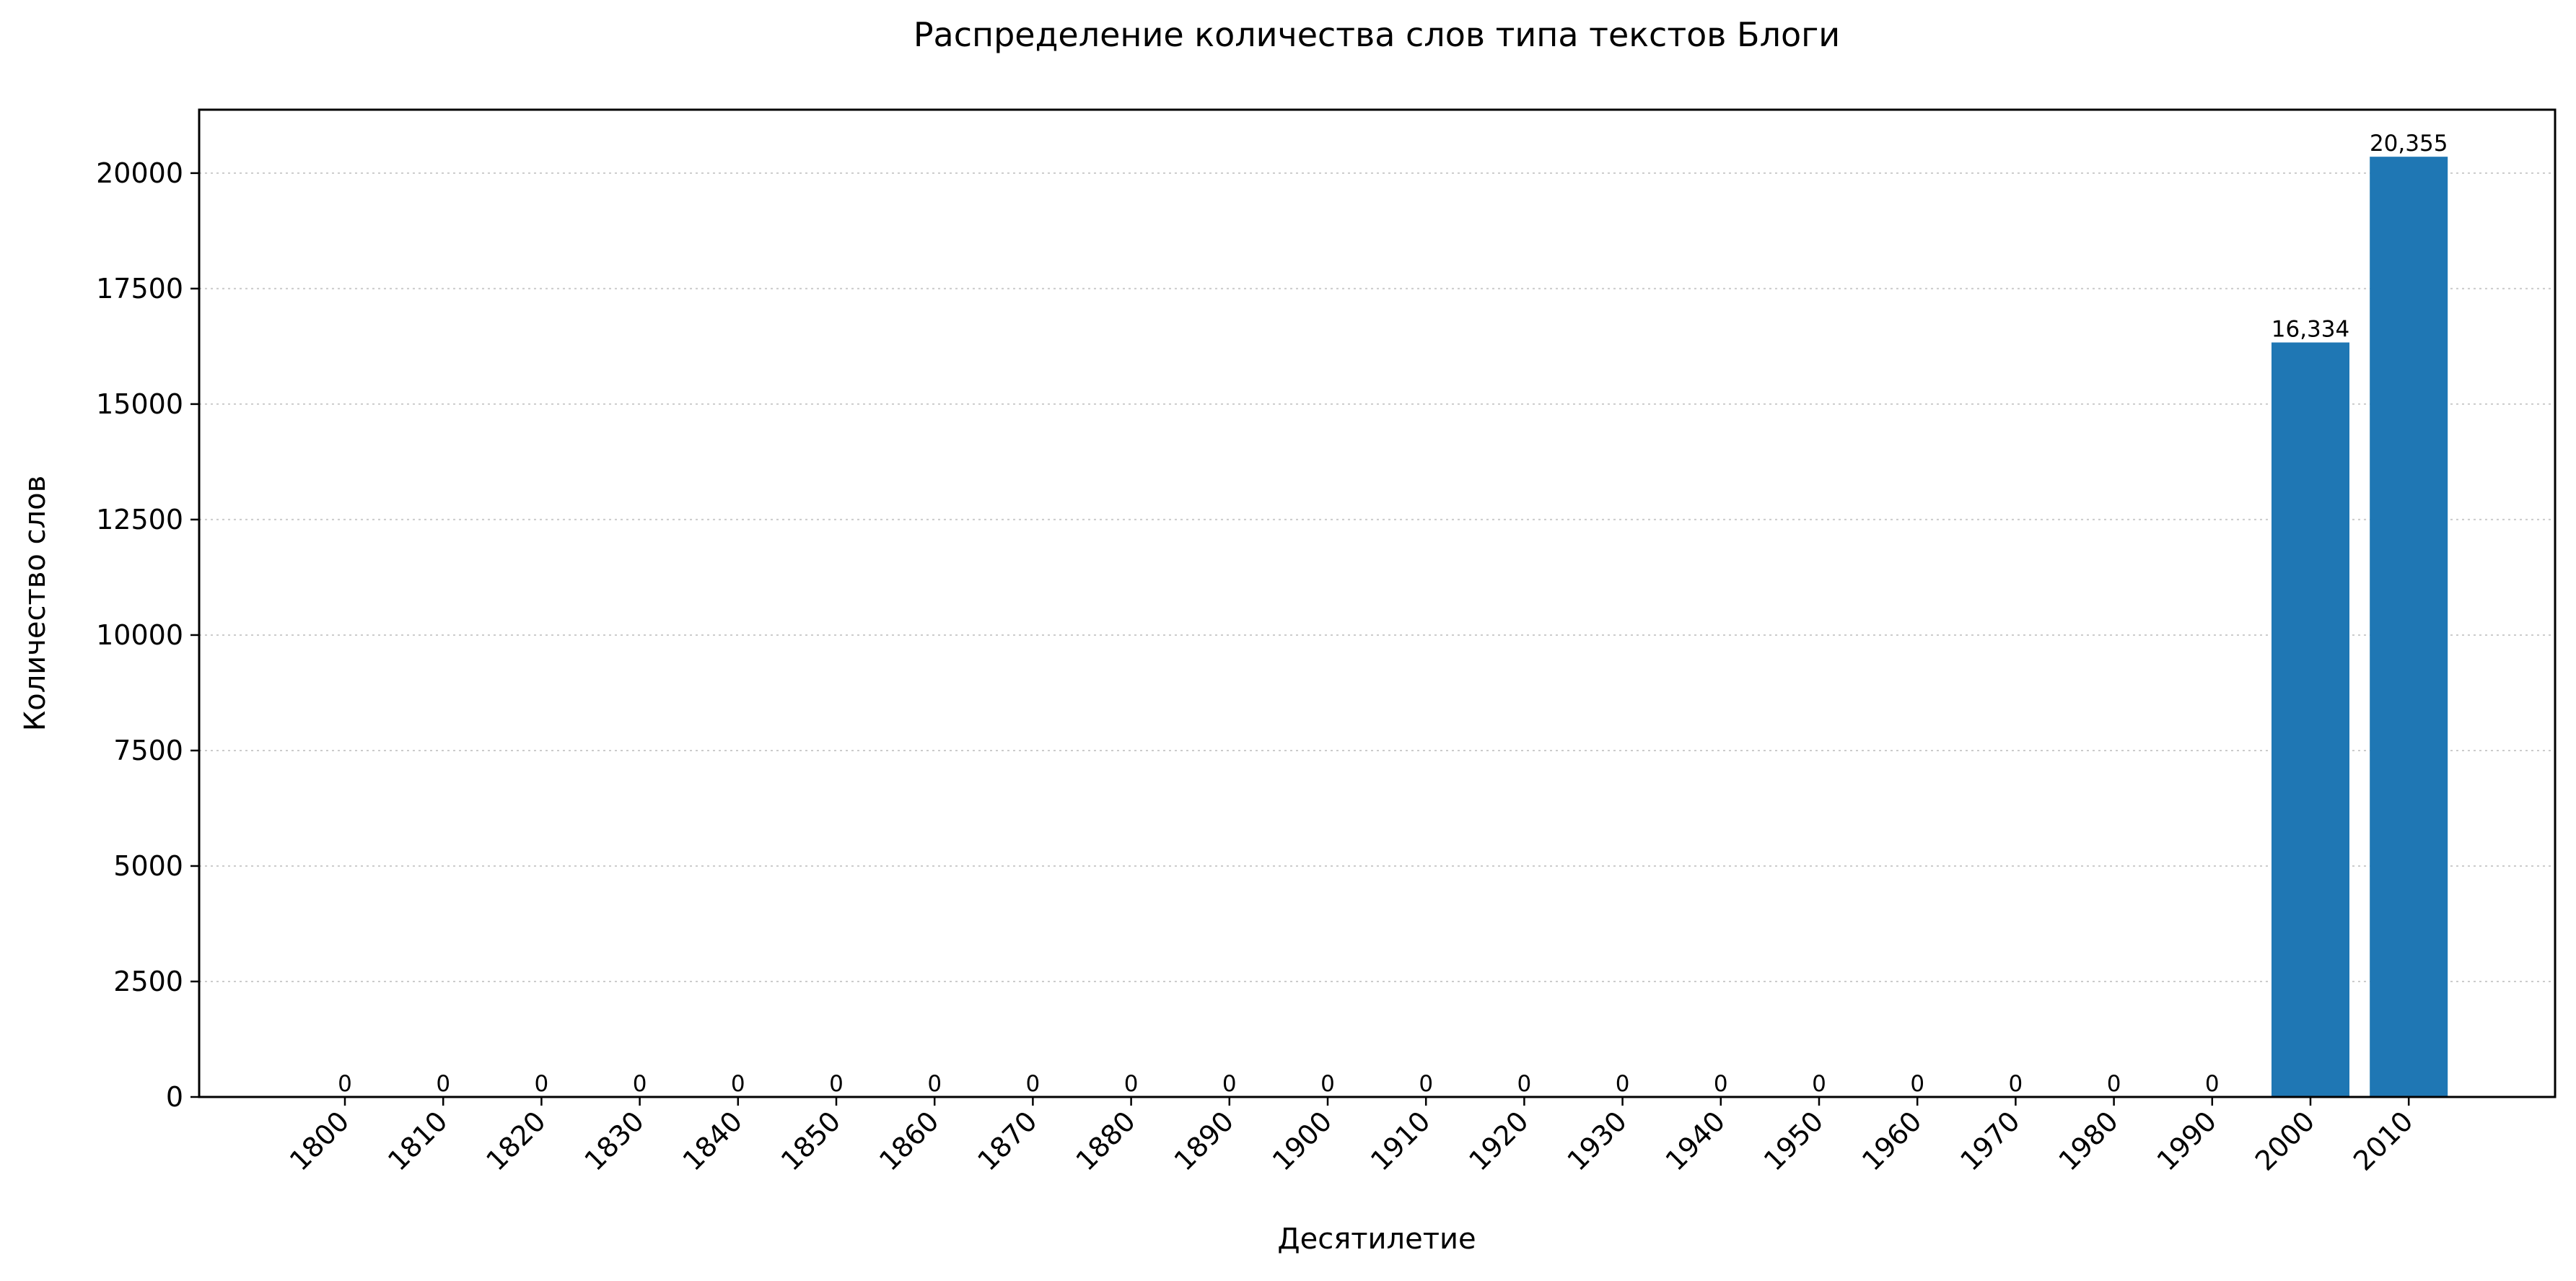  Describe the element at coordinates (1105, 1141) in the screenshot. I see `x-tick-label: 1880` at that location.